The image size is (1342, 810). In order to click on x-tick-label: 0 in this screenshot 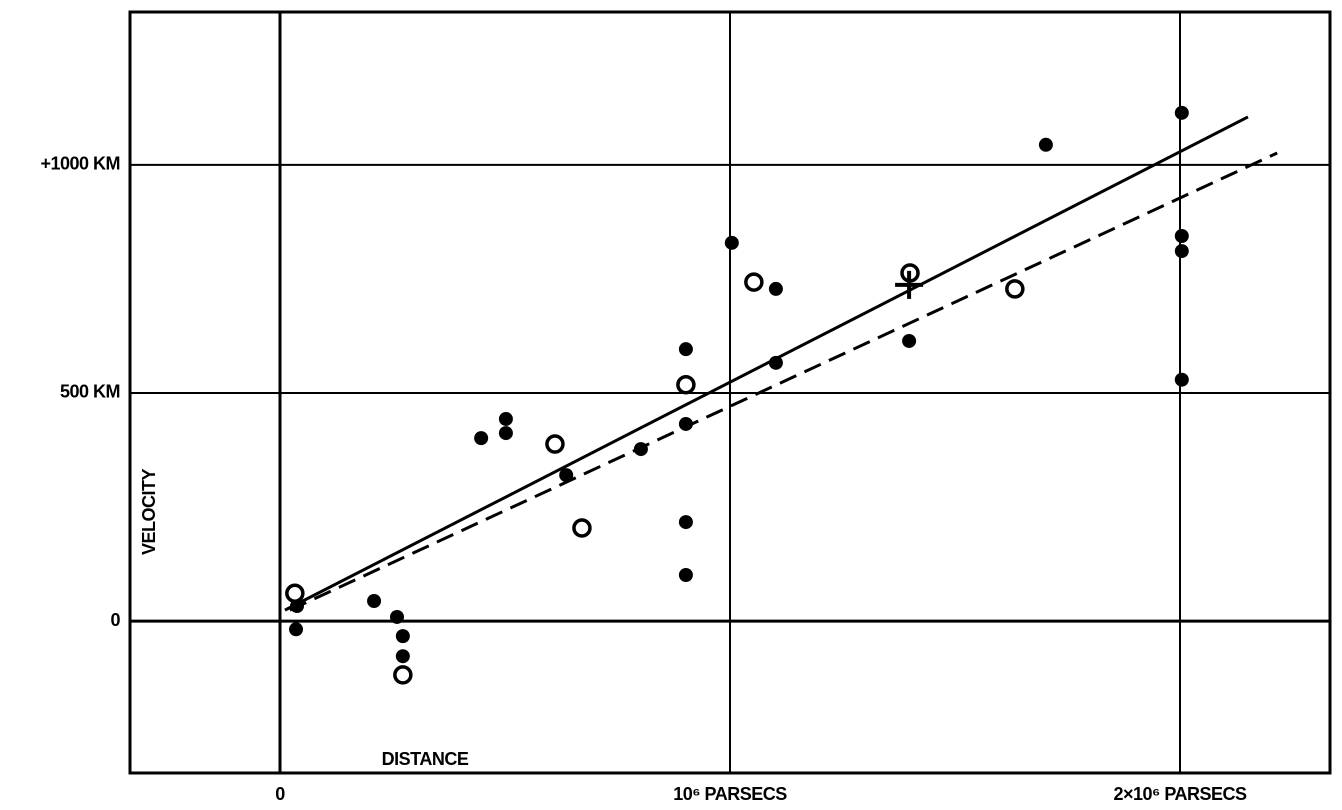, I will do `click(280, 794)`.